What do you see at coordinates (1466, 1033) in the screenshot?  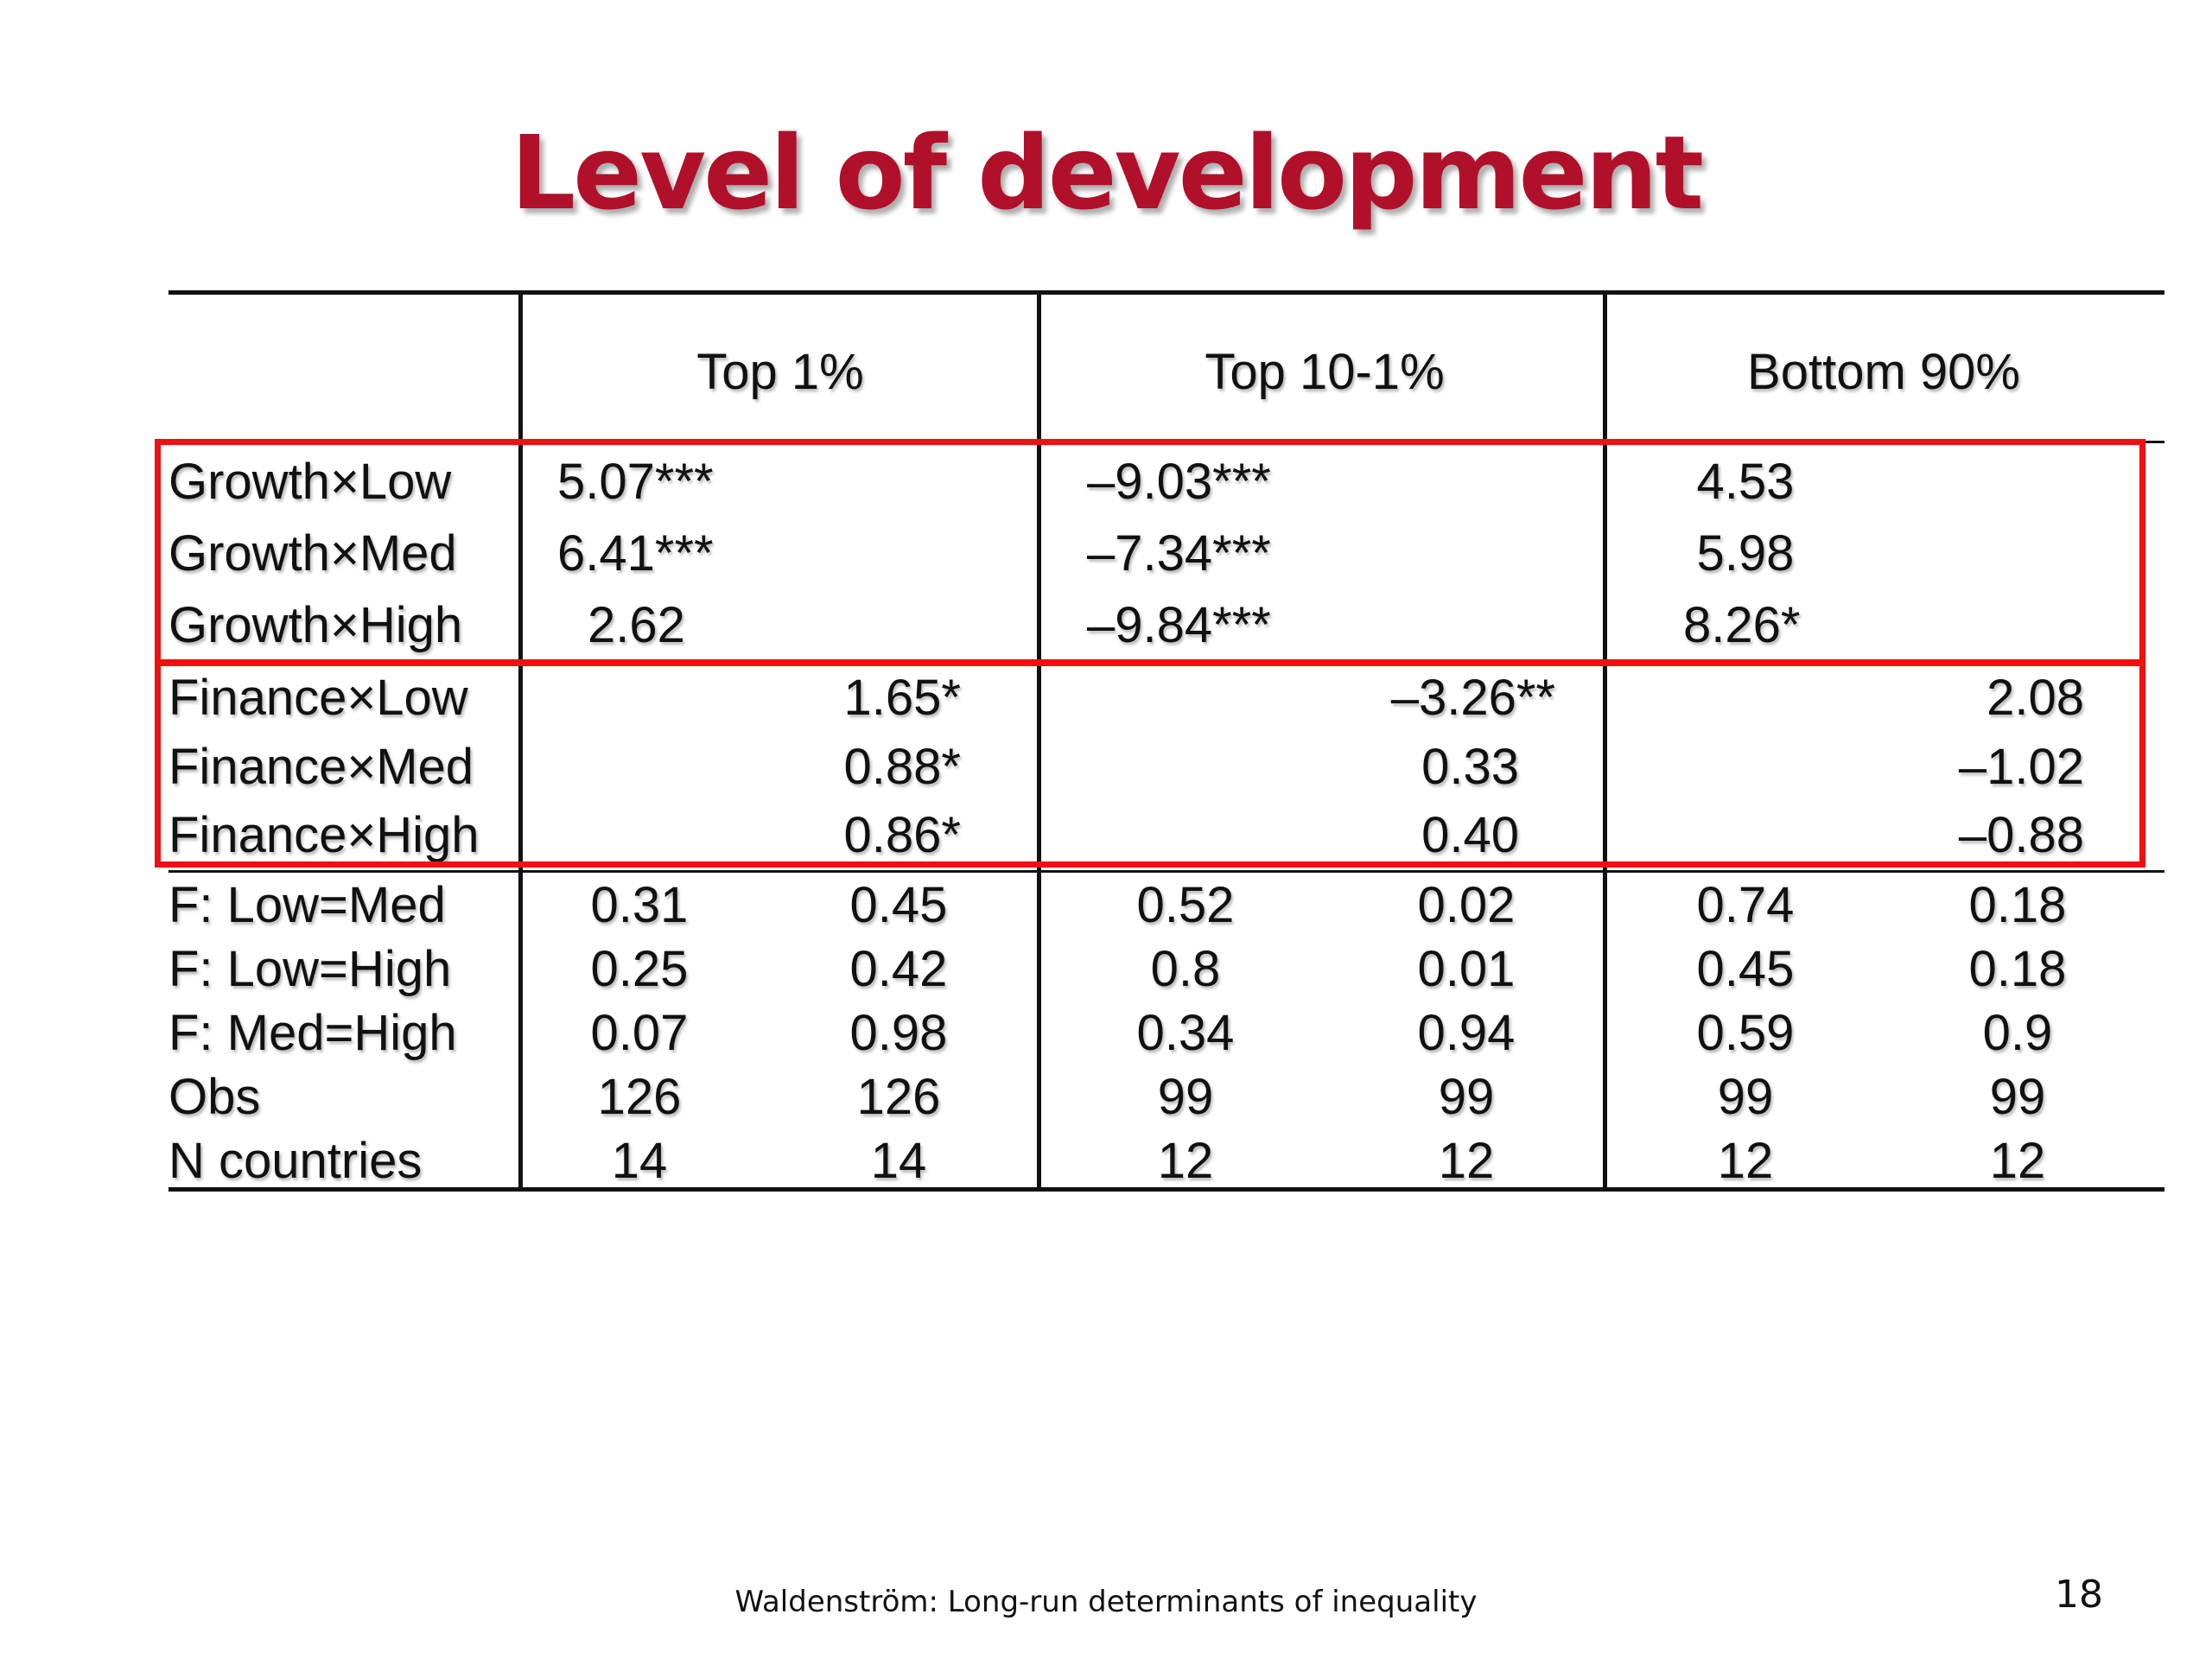 I see `stat-cell: 0.94` at bounding box center [1466, 1033].